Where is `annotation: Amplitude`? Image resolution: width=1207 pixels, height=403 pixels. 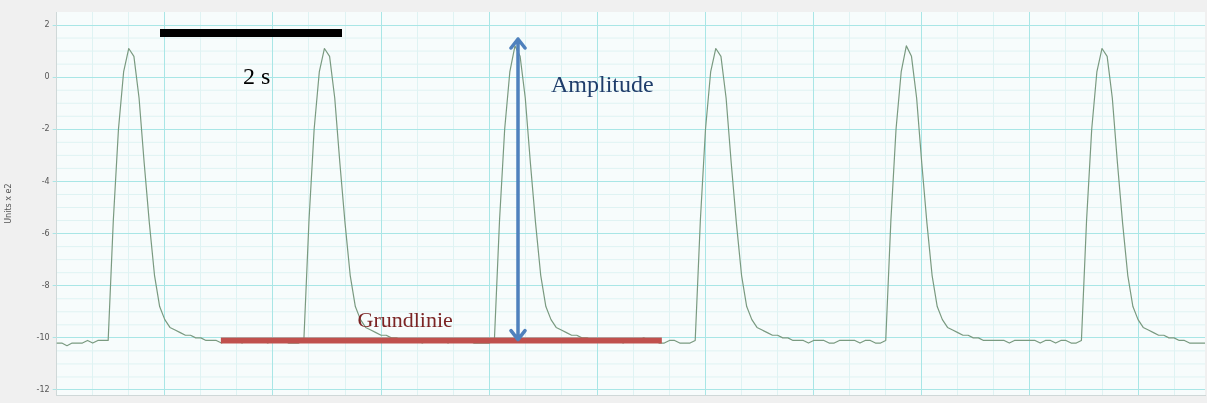
annotation: Amplitude is located at coordinates (602, 84).